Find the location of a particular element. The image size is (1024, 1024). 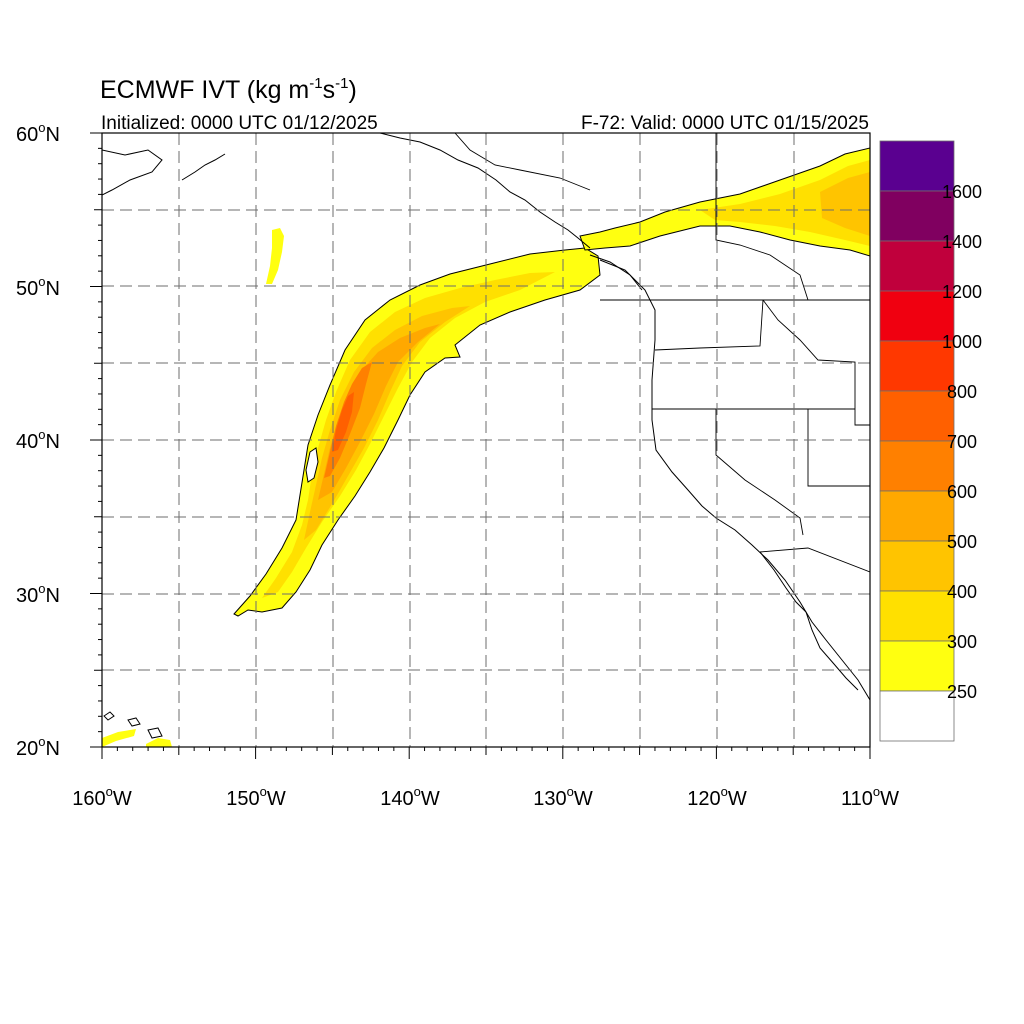

lat-label-20: 20oN is located at coordinates (38, 747).